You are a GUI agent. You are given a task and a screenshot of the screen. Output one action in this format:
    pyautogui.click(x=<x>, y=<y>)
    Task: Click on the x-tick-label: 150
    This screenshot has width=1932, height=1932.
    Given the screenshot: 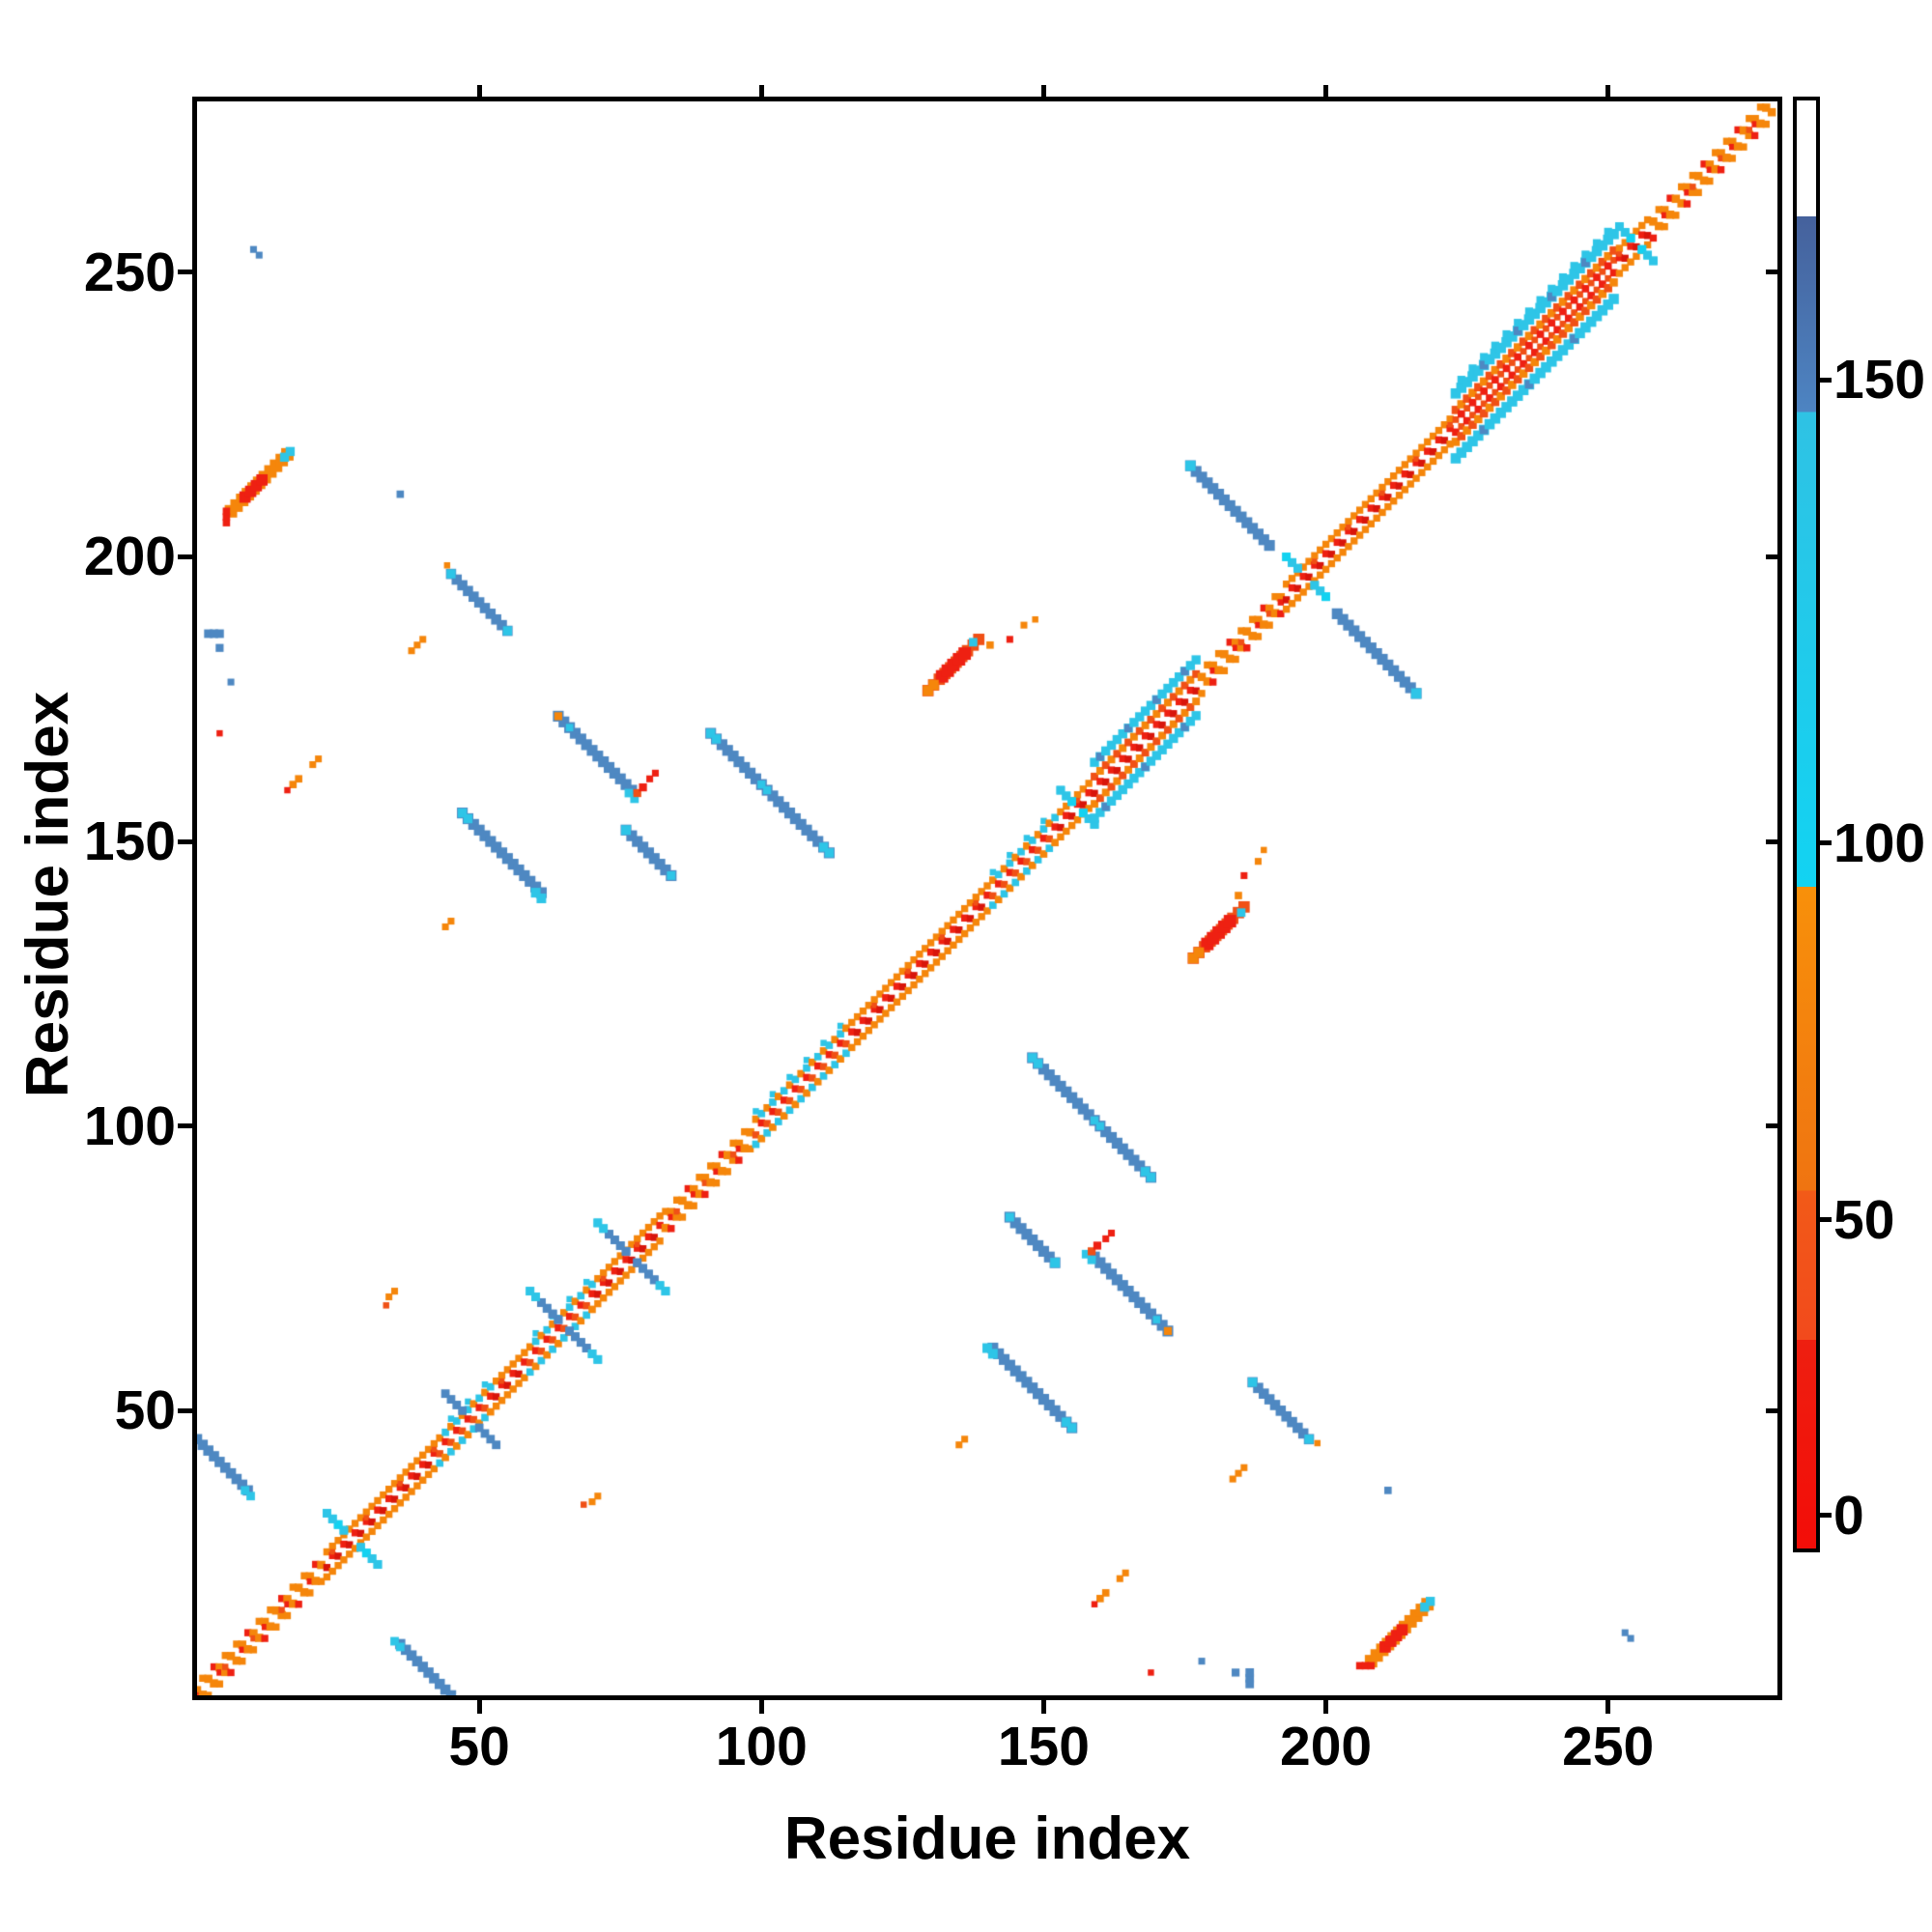 What is the action you would take?
    pyautogui.click(x=1043, y=1746)
    